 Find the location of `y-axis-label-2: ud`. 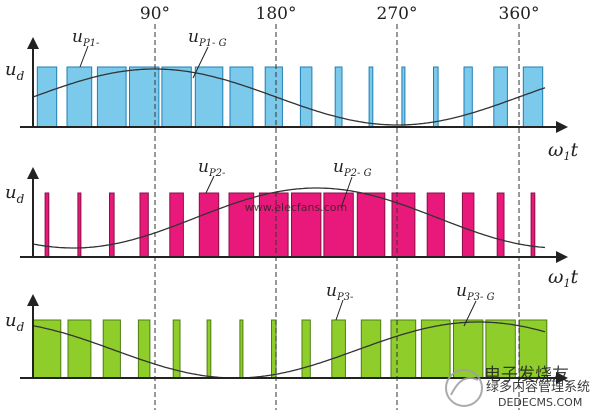

y-axis-label-2: ud is located at coordinates (15, 194).